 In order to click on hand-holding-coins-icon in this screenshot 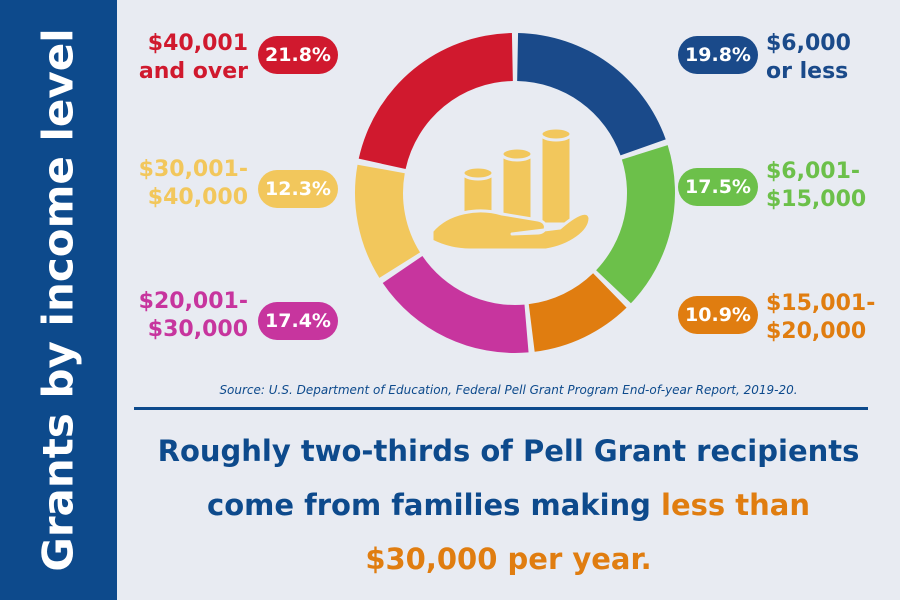, I will do `click(511, 189)`.